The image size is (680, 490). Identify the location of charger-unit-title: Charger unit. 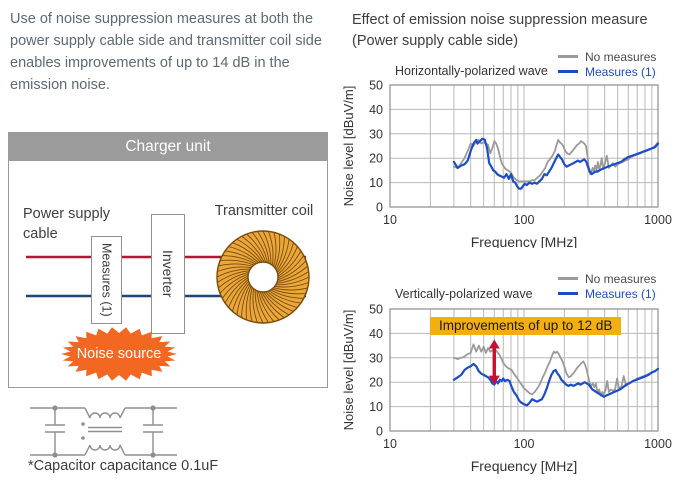
(168, 146).